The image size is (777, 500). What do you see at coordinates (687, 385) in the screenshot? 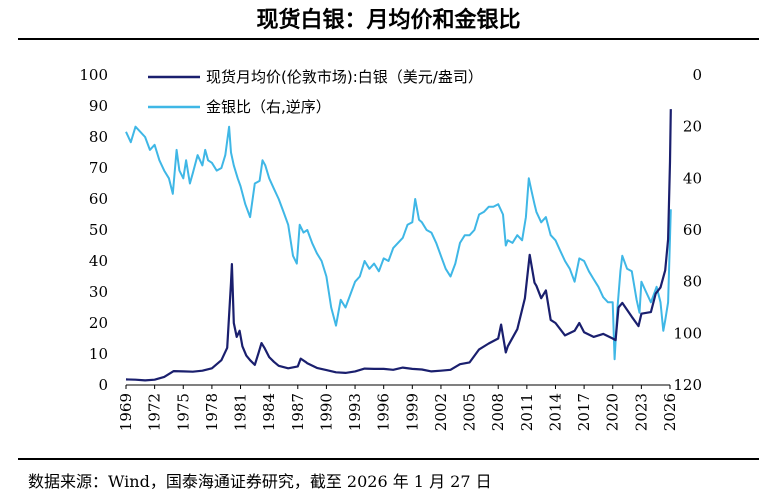
I see `y-right-tick-label: 120` at bounding box center [687, 385].